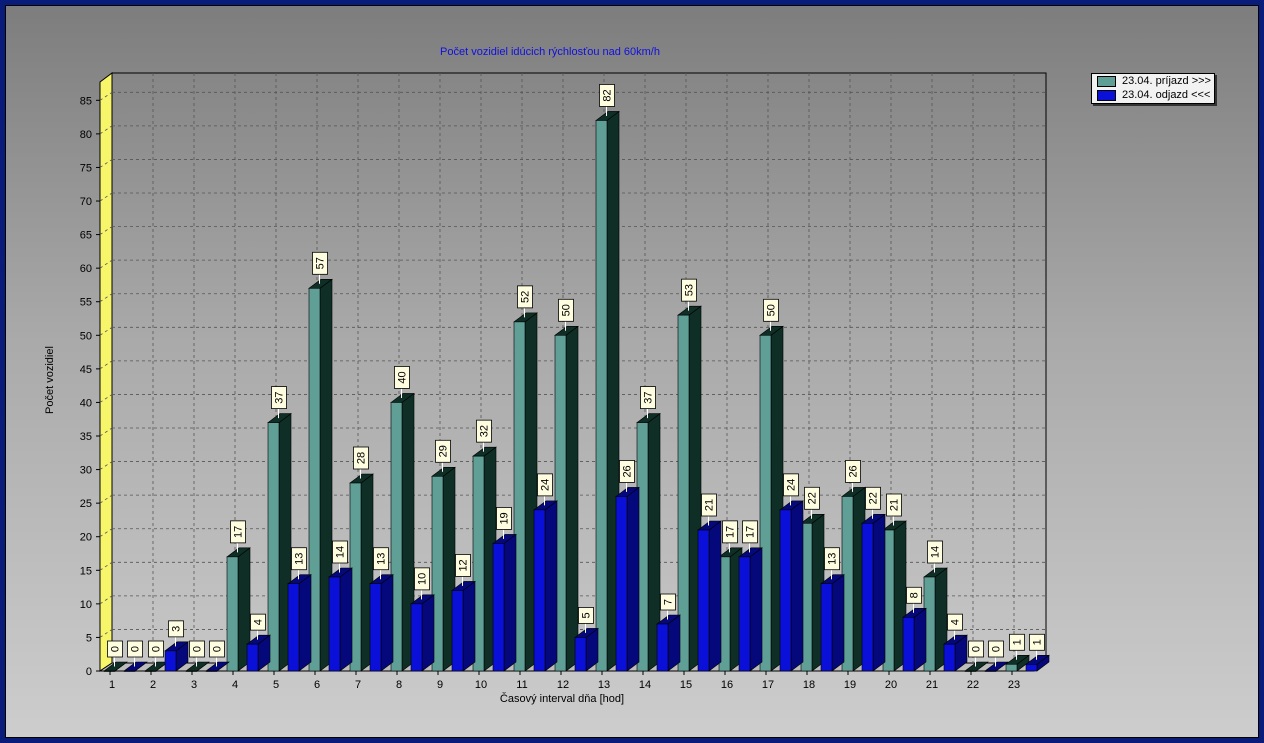 The height and width of the screenshot is (743, 1264). Describe the element at coordinates (850, 685) in the screenshot. I see `x-tick-label: 19` at that location.